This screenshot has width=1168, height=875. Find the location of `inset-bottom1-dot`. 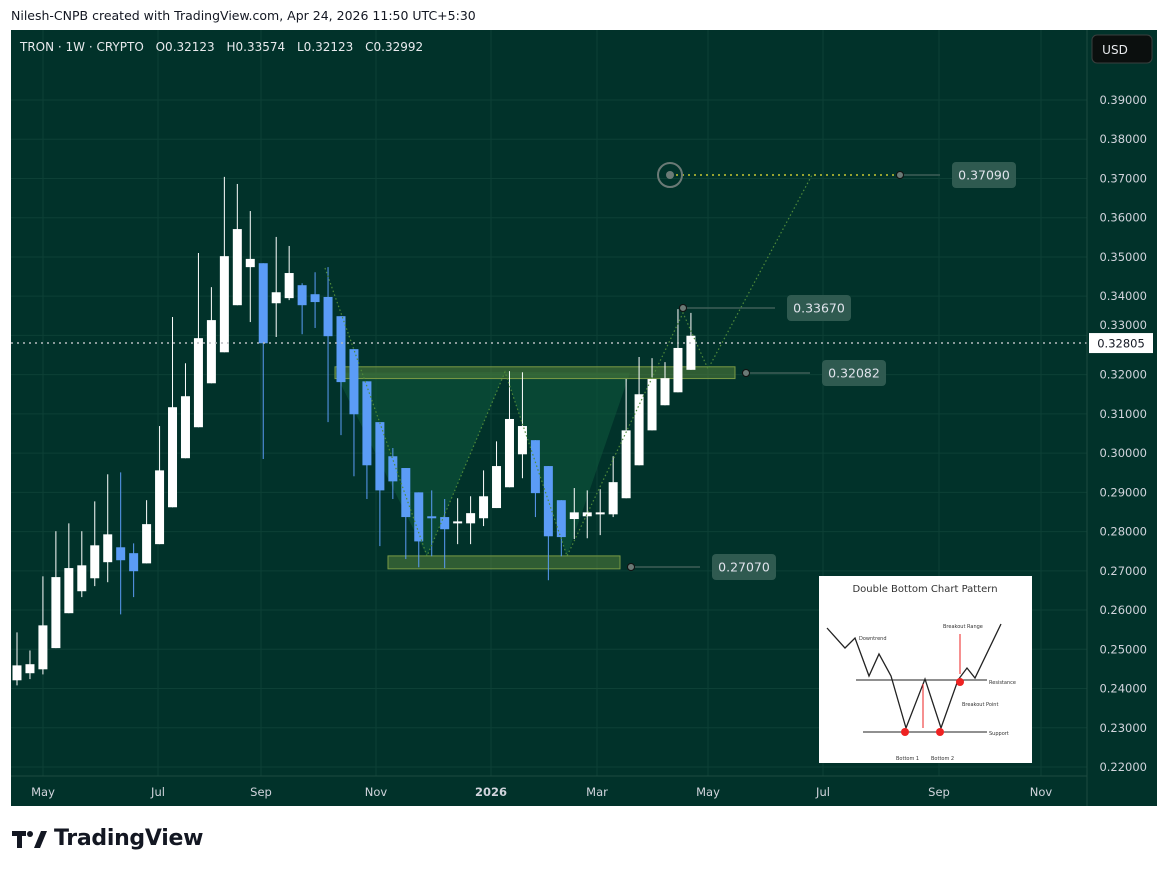

inset-bottom1-dot is located at coordinates (905, 732).